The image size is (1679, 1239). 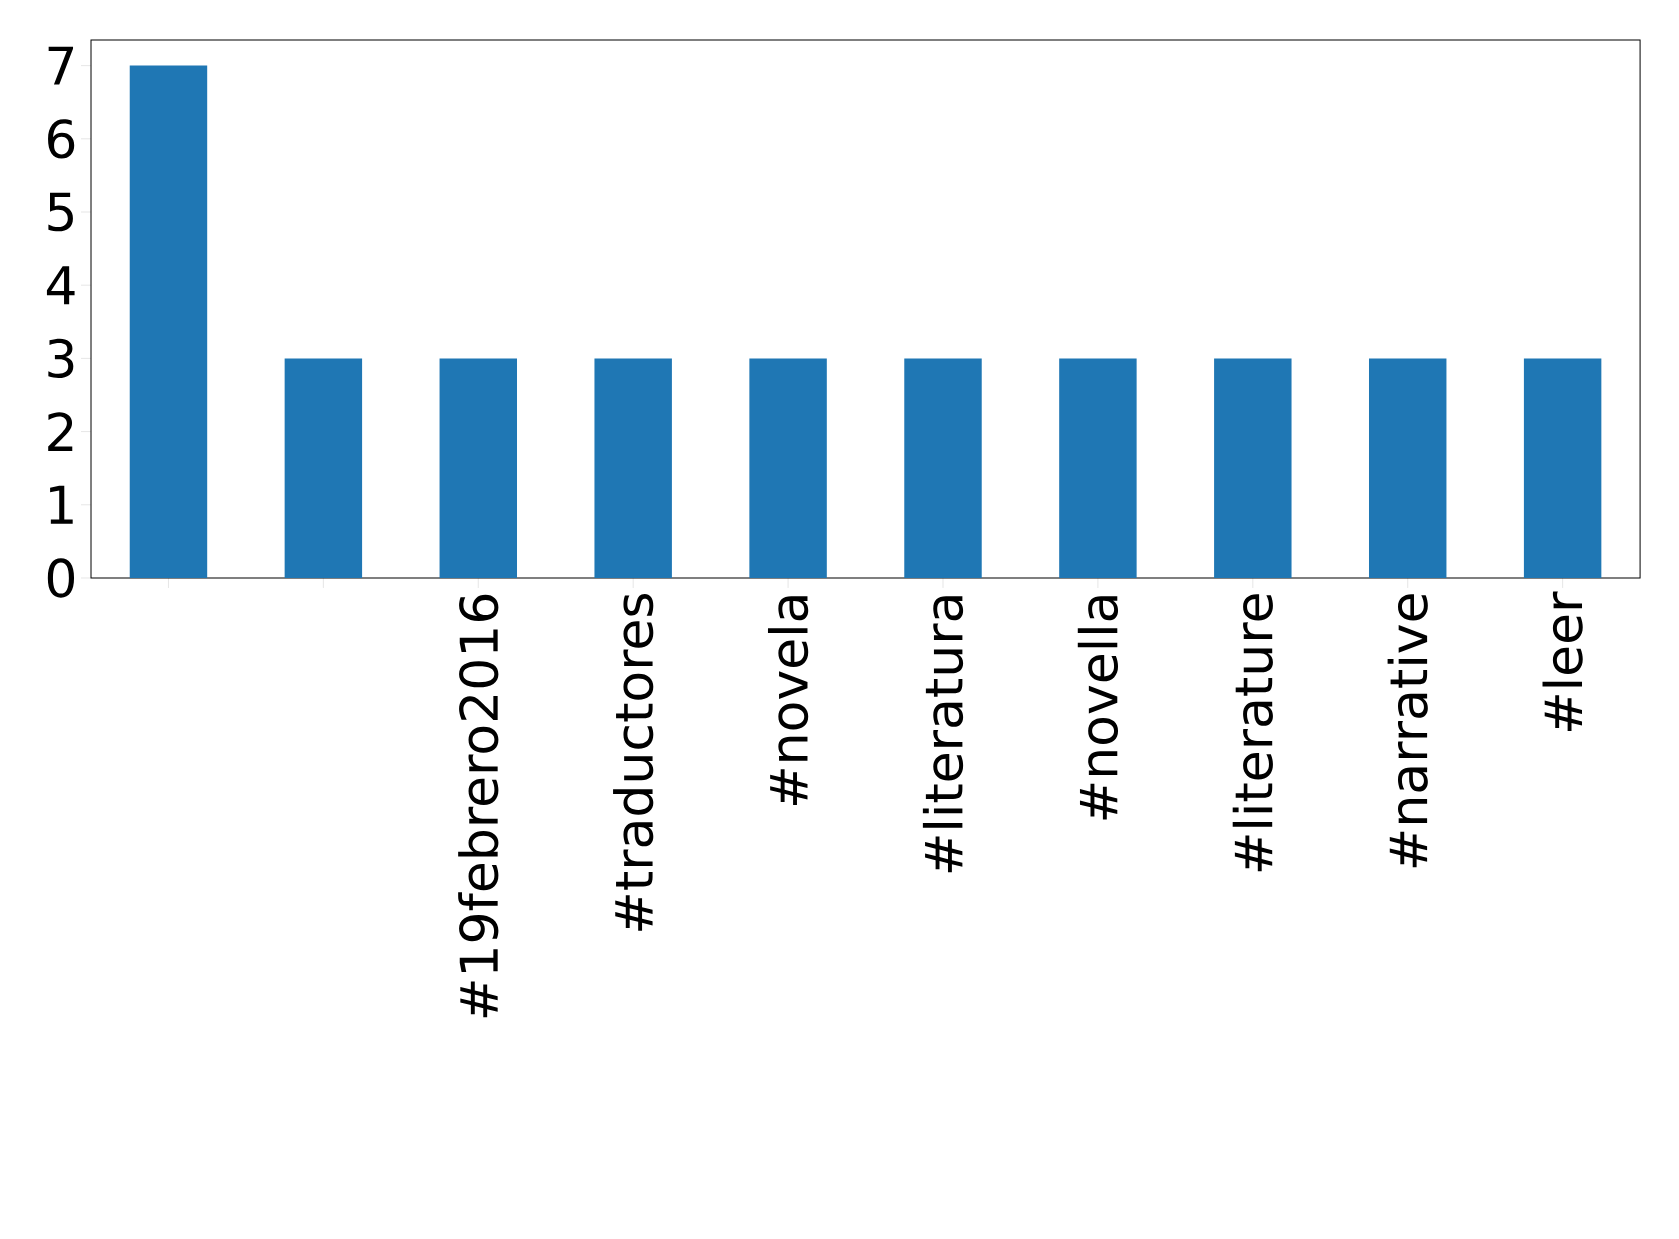 I want to click on y-tick-label: 2, so click(x=60, y=431).